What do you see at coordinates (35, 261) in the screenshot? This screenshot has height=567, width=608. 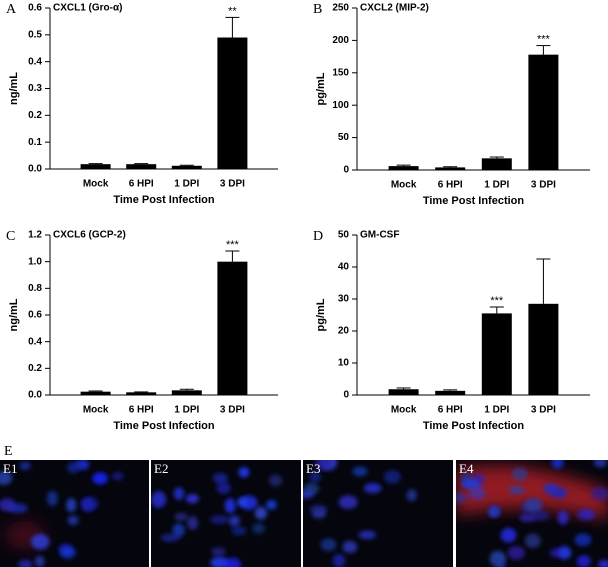 I see `y-tick-label: 1.0` at bounding box center [35, 261].